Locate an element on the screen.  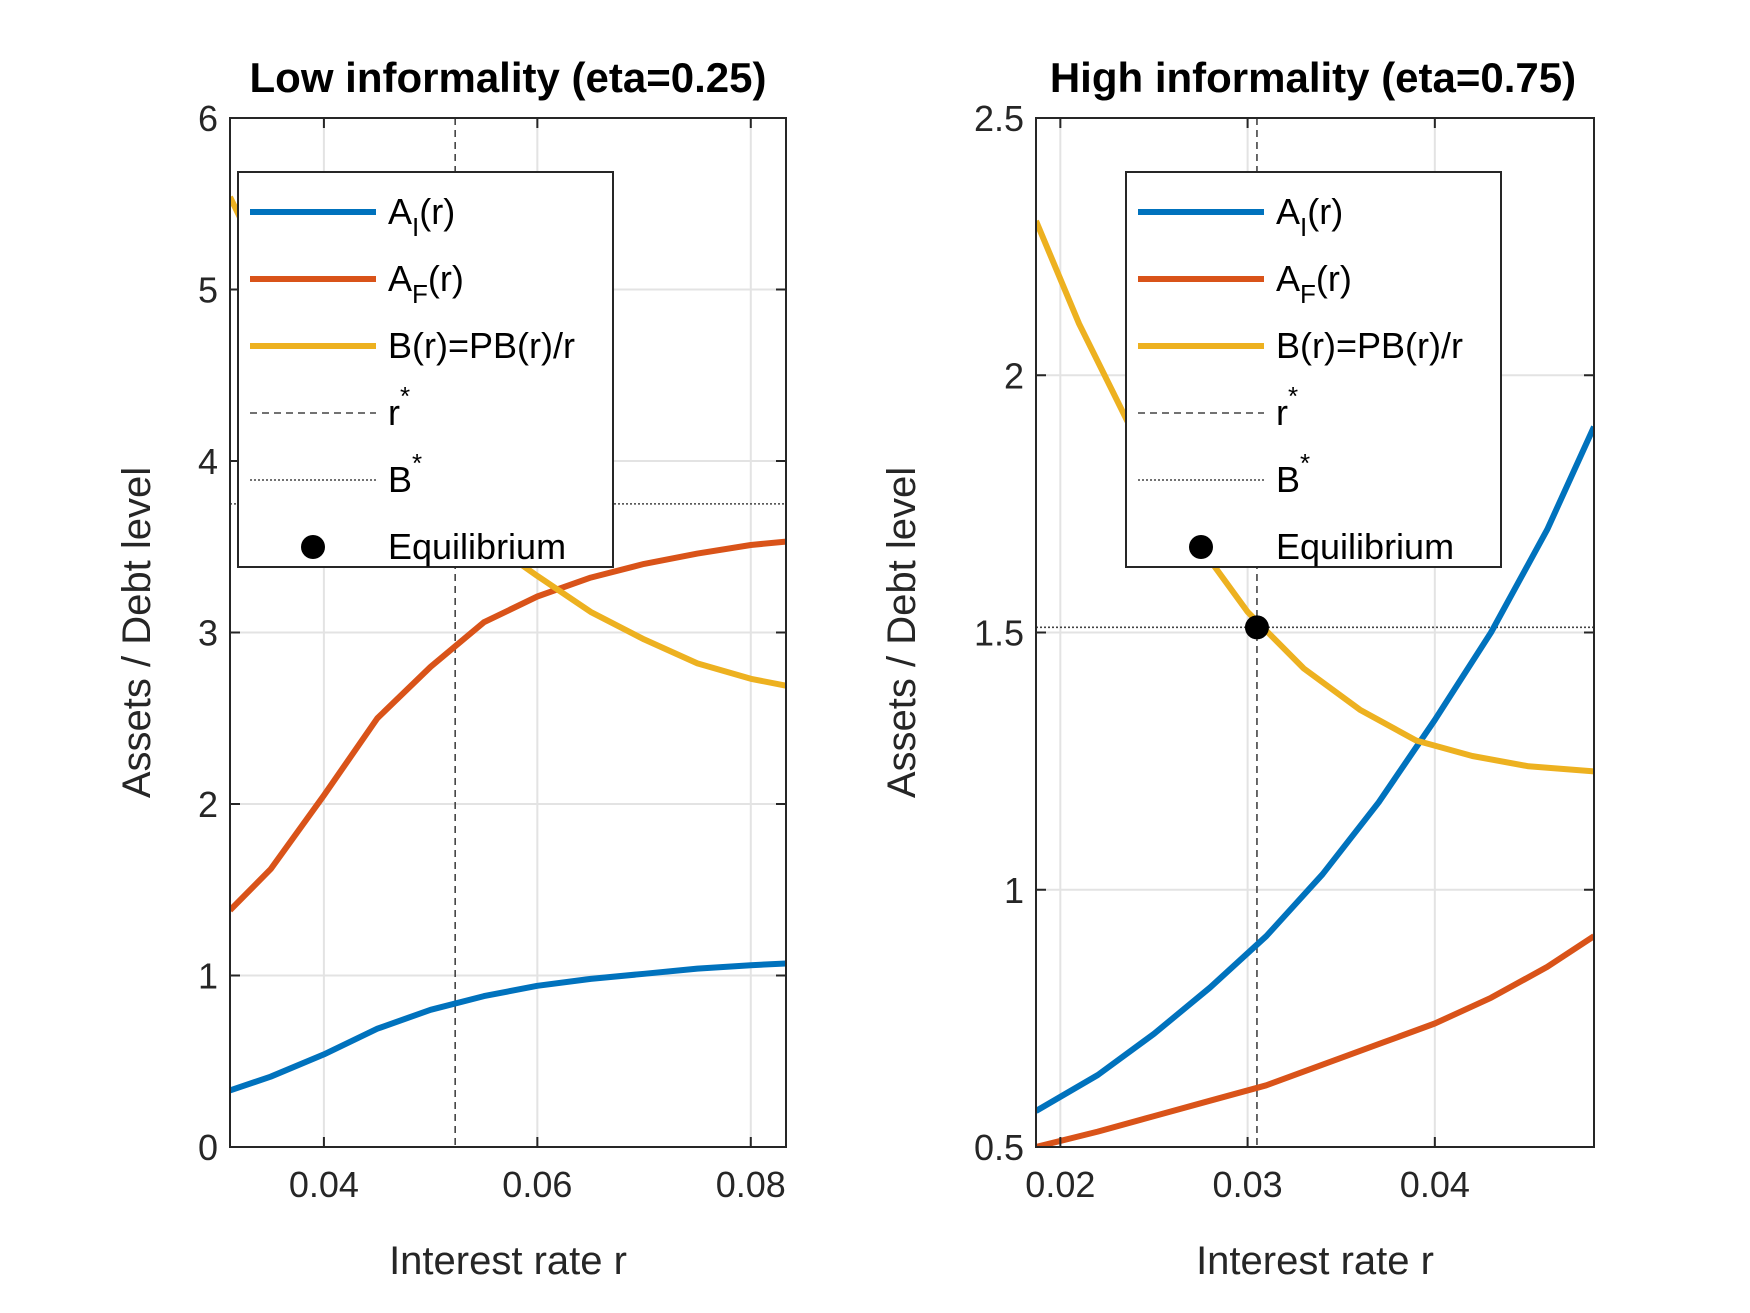
y-tick-label: 2.5 is located at coordinates (999, 118).